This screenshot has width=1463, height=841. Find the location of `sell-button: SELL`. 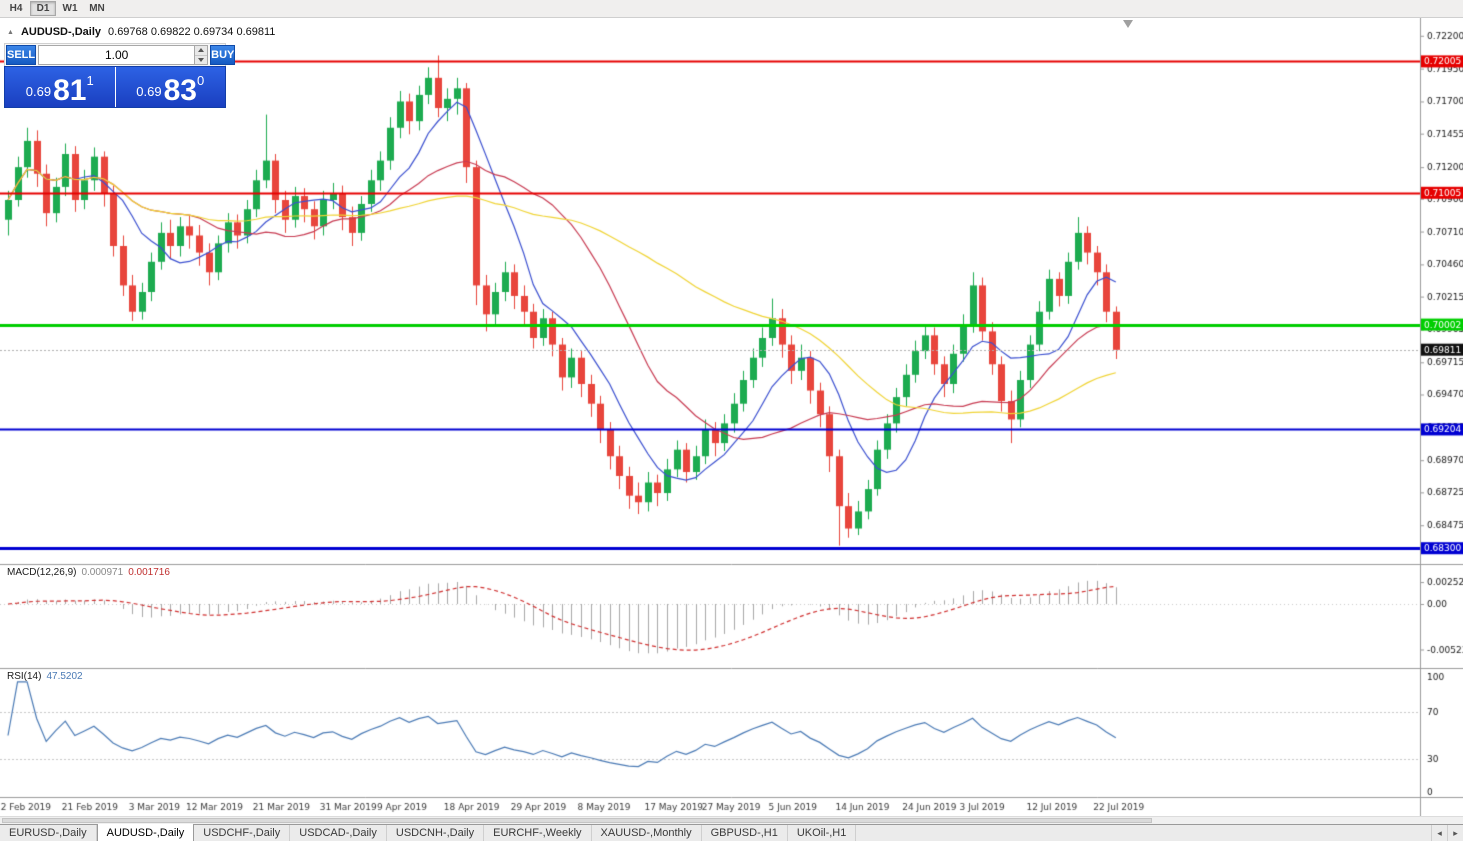

sell-button: SELL is located at coordinates (21, 55).